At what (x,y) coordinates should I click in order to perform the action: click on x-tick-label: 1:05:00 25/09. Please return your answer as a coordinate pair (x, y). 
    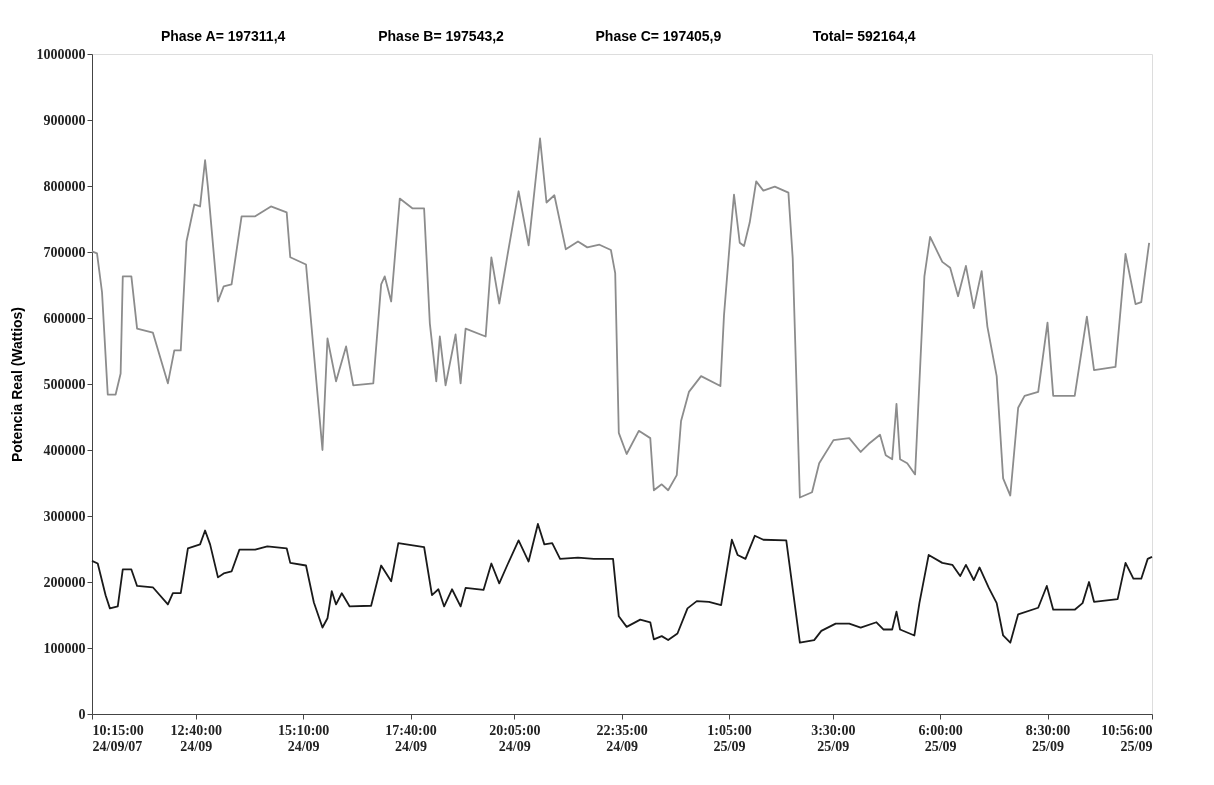
    Looking at the image, I should click on (729, 738).